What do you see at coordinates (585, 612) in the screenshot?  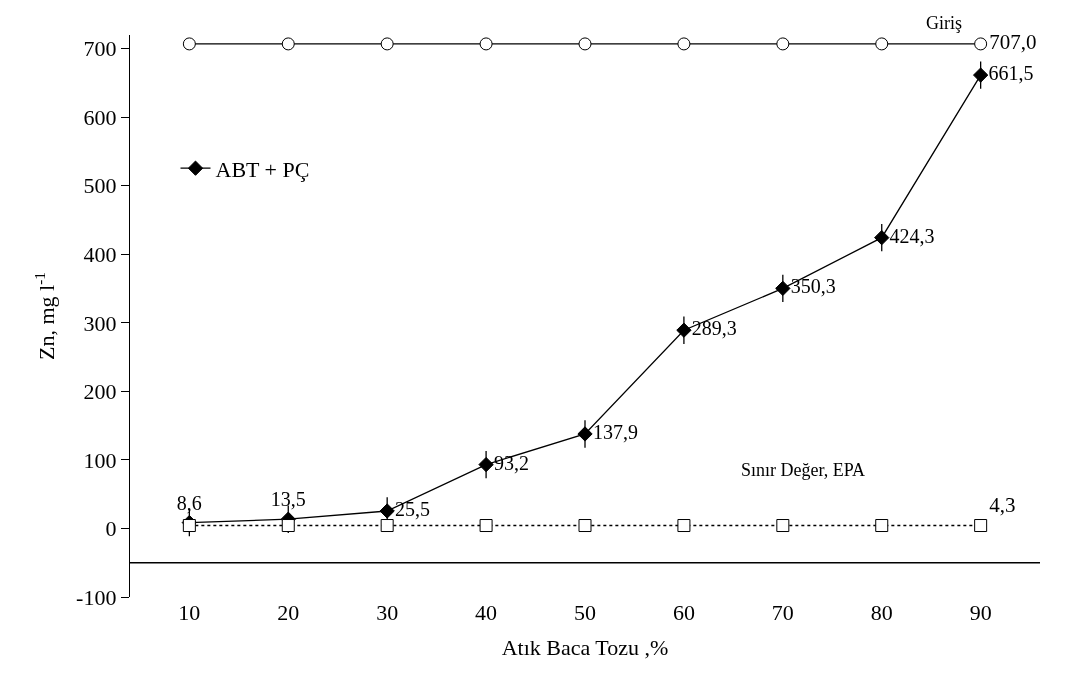 I see `x-tick-label: 50` at bounding box center [585, 612].